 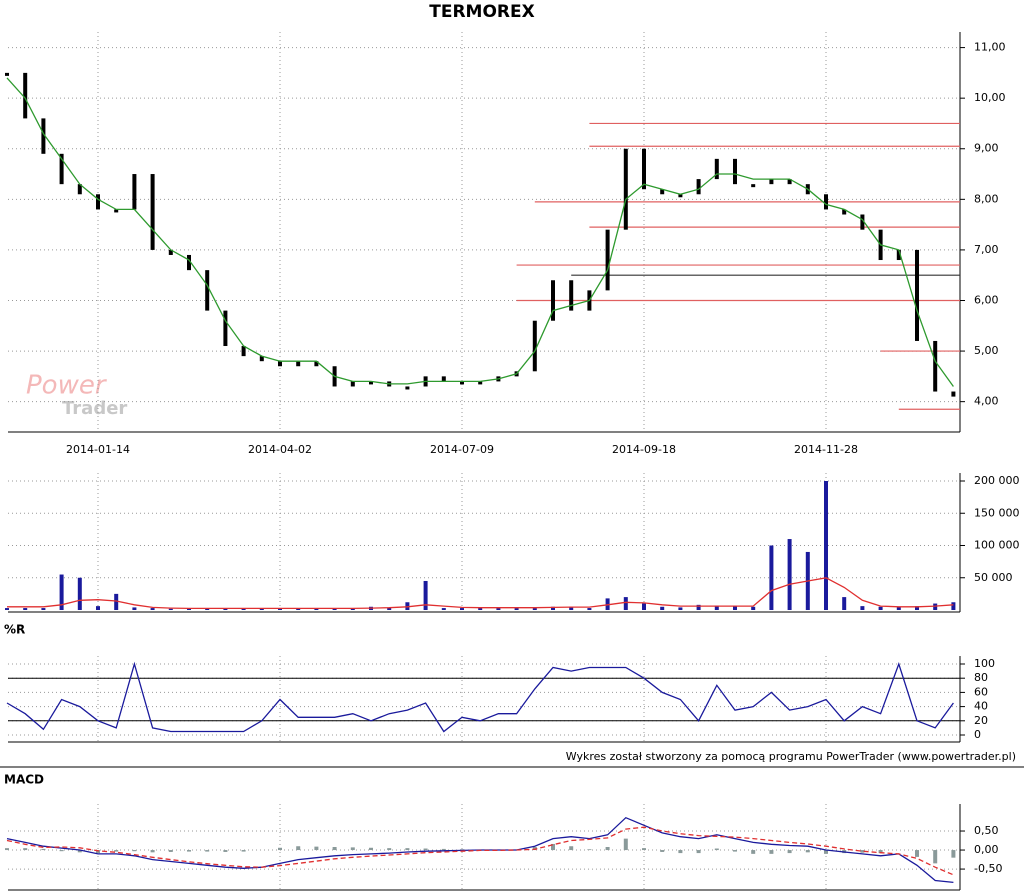 I want to click on y-tick-label: 10,00, so click(x=990, y=97).